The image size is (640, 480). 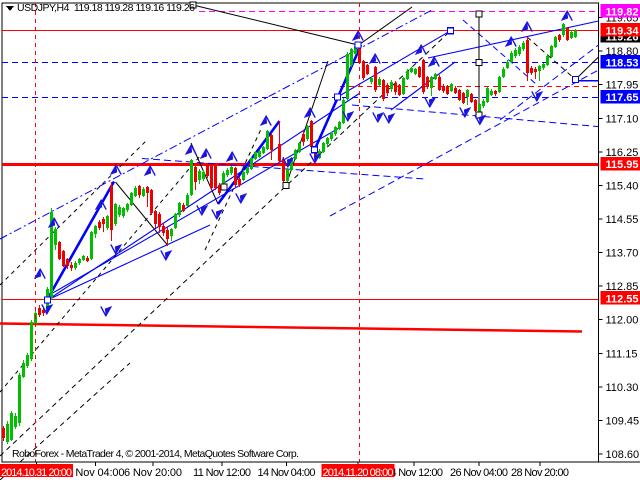 What do you see at coordinates (622, 220) in the screenshot?
I see `svg-text: 114.55` at bounding box center [622, 220].